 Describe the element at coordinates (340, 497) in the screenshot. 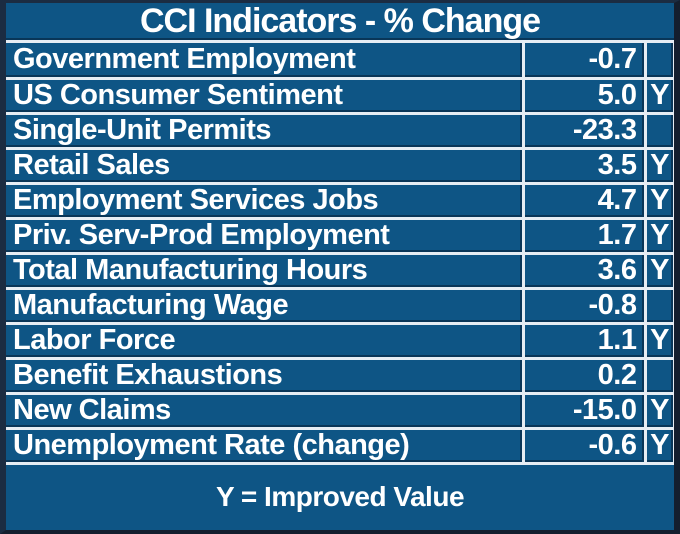

I see `legend-note: Y = Improved Value` at that location.